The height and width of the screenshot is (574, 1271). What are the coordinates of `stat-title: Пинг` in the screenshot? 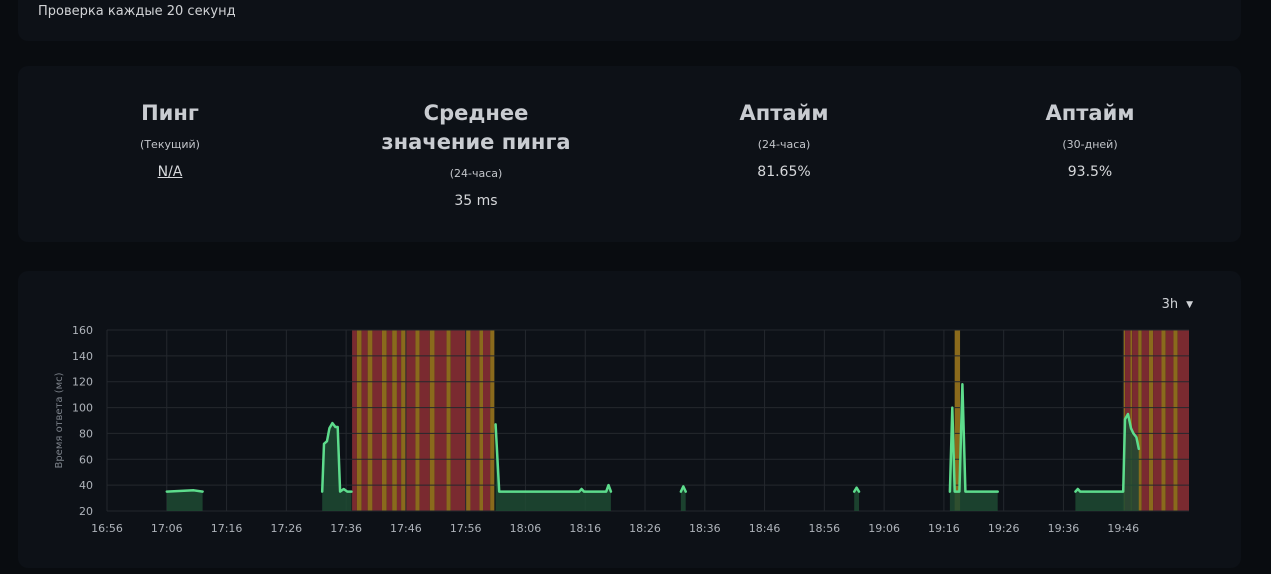 It's located at (170, 113).